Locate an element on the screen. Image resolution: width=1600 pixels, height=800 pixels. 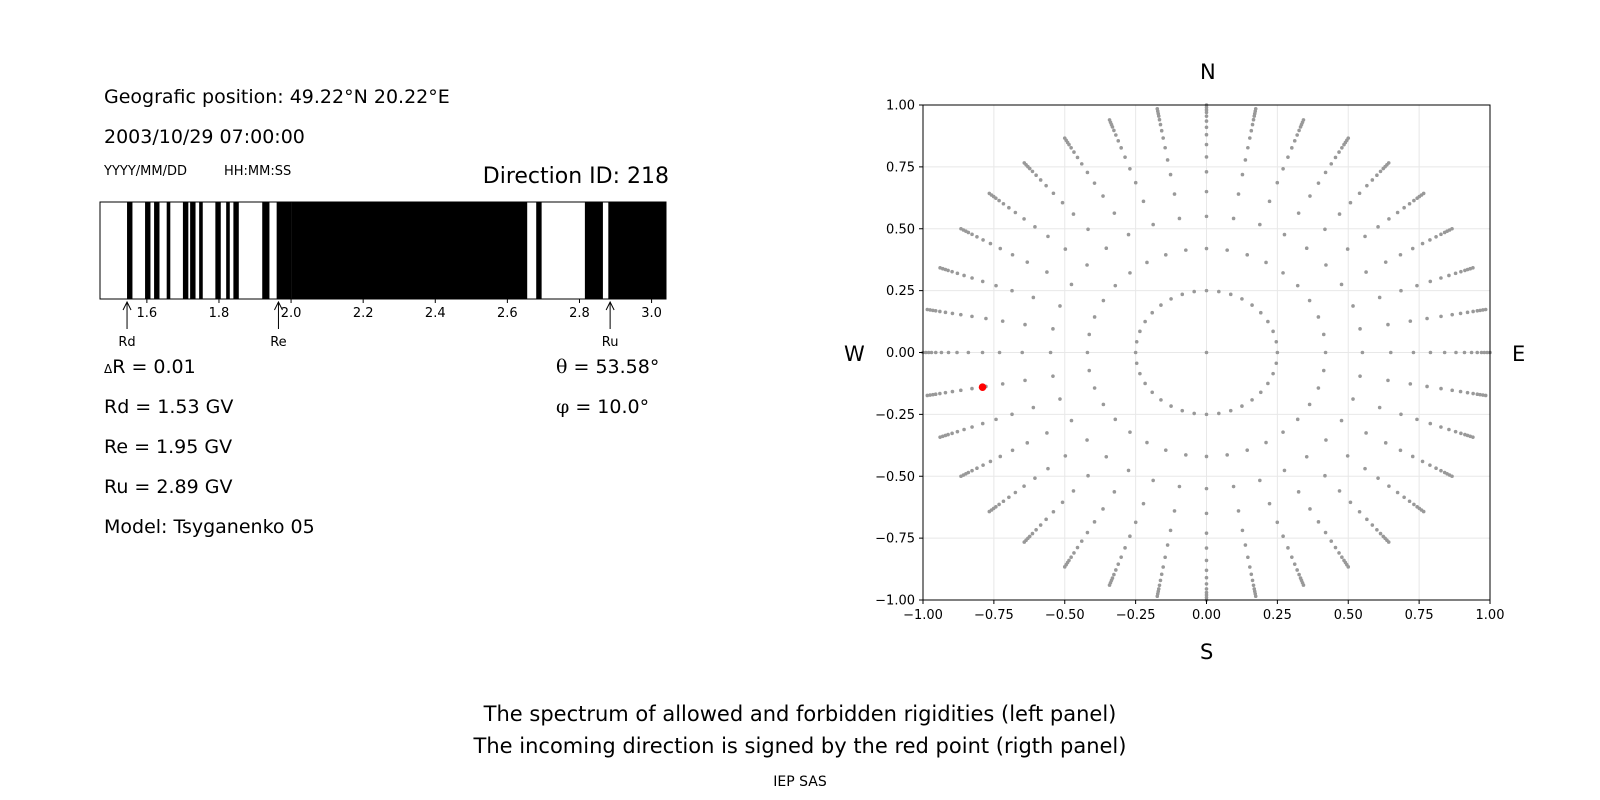
theta-value: = 53.58° is located at coordinates (613, 367).